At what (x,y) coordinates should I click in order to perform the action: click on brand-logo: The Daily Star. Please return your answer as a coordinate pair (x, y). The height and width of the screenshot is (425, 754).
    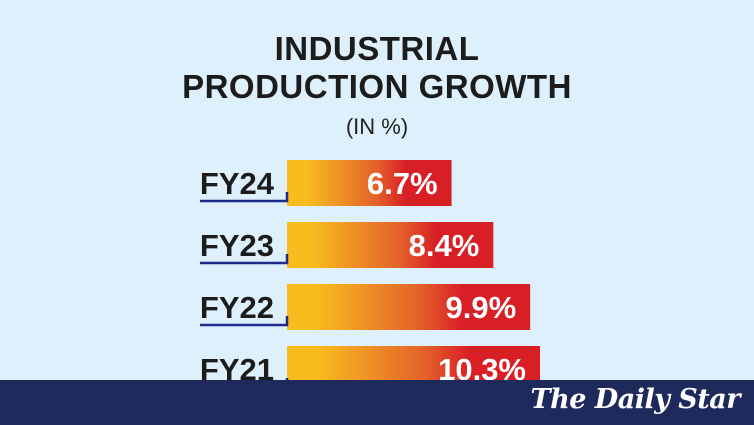
    Looking at the image, I should click on (635, 399).